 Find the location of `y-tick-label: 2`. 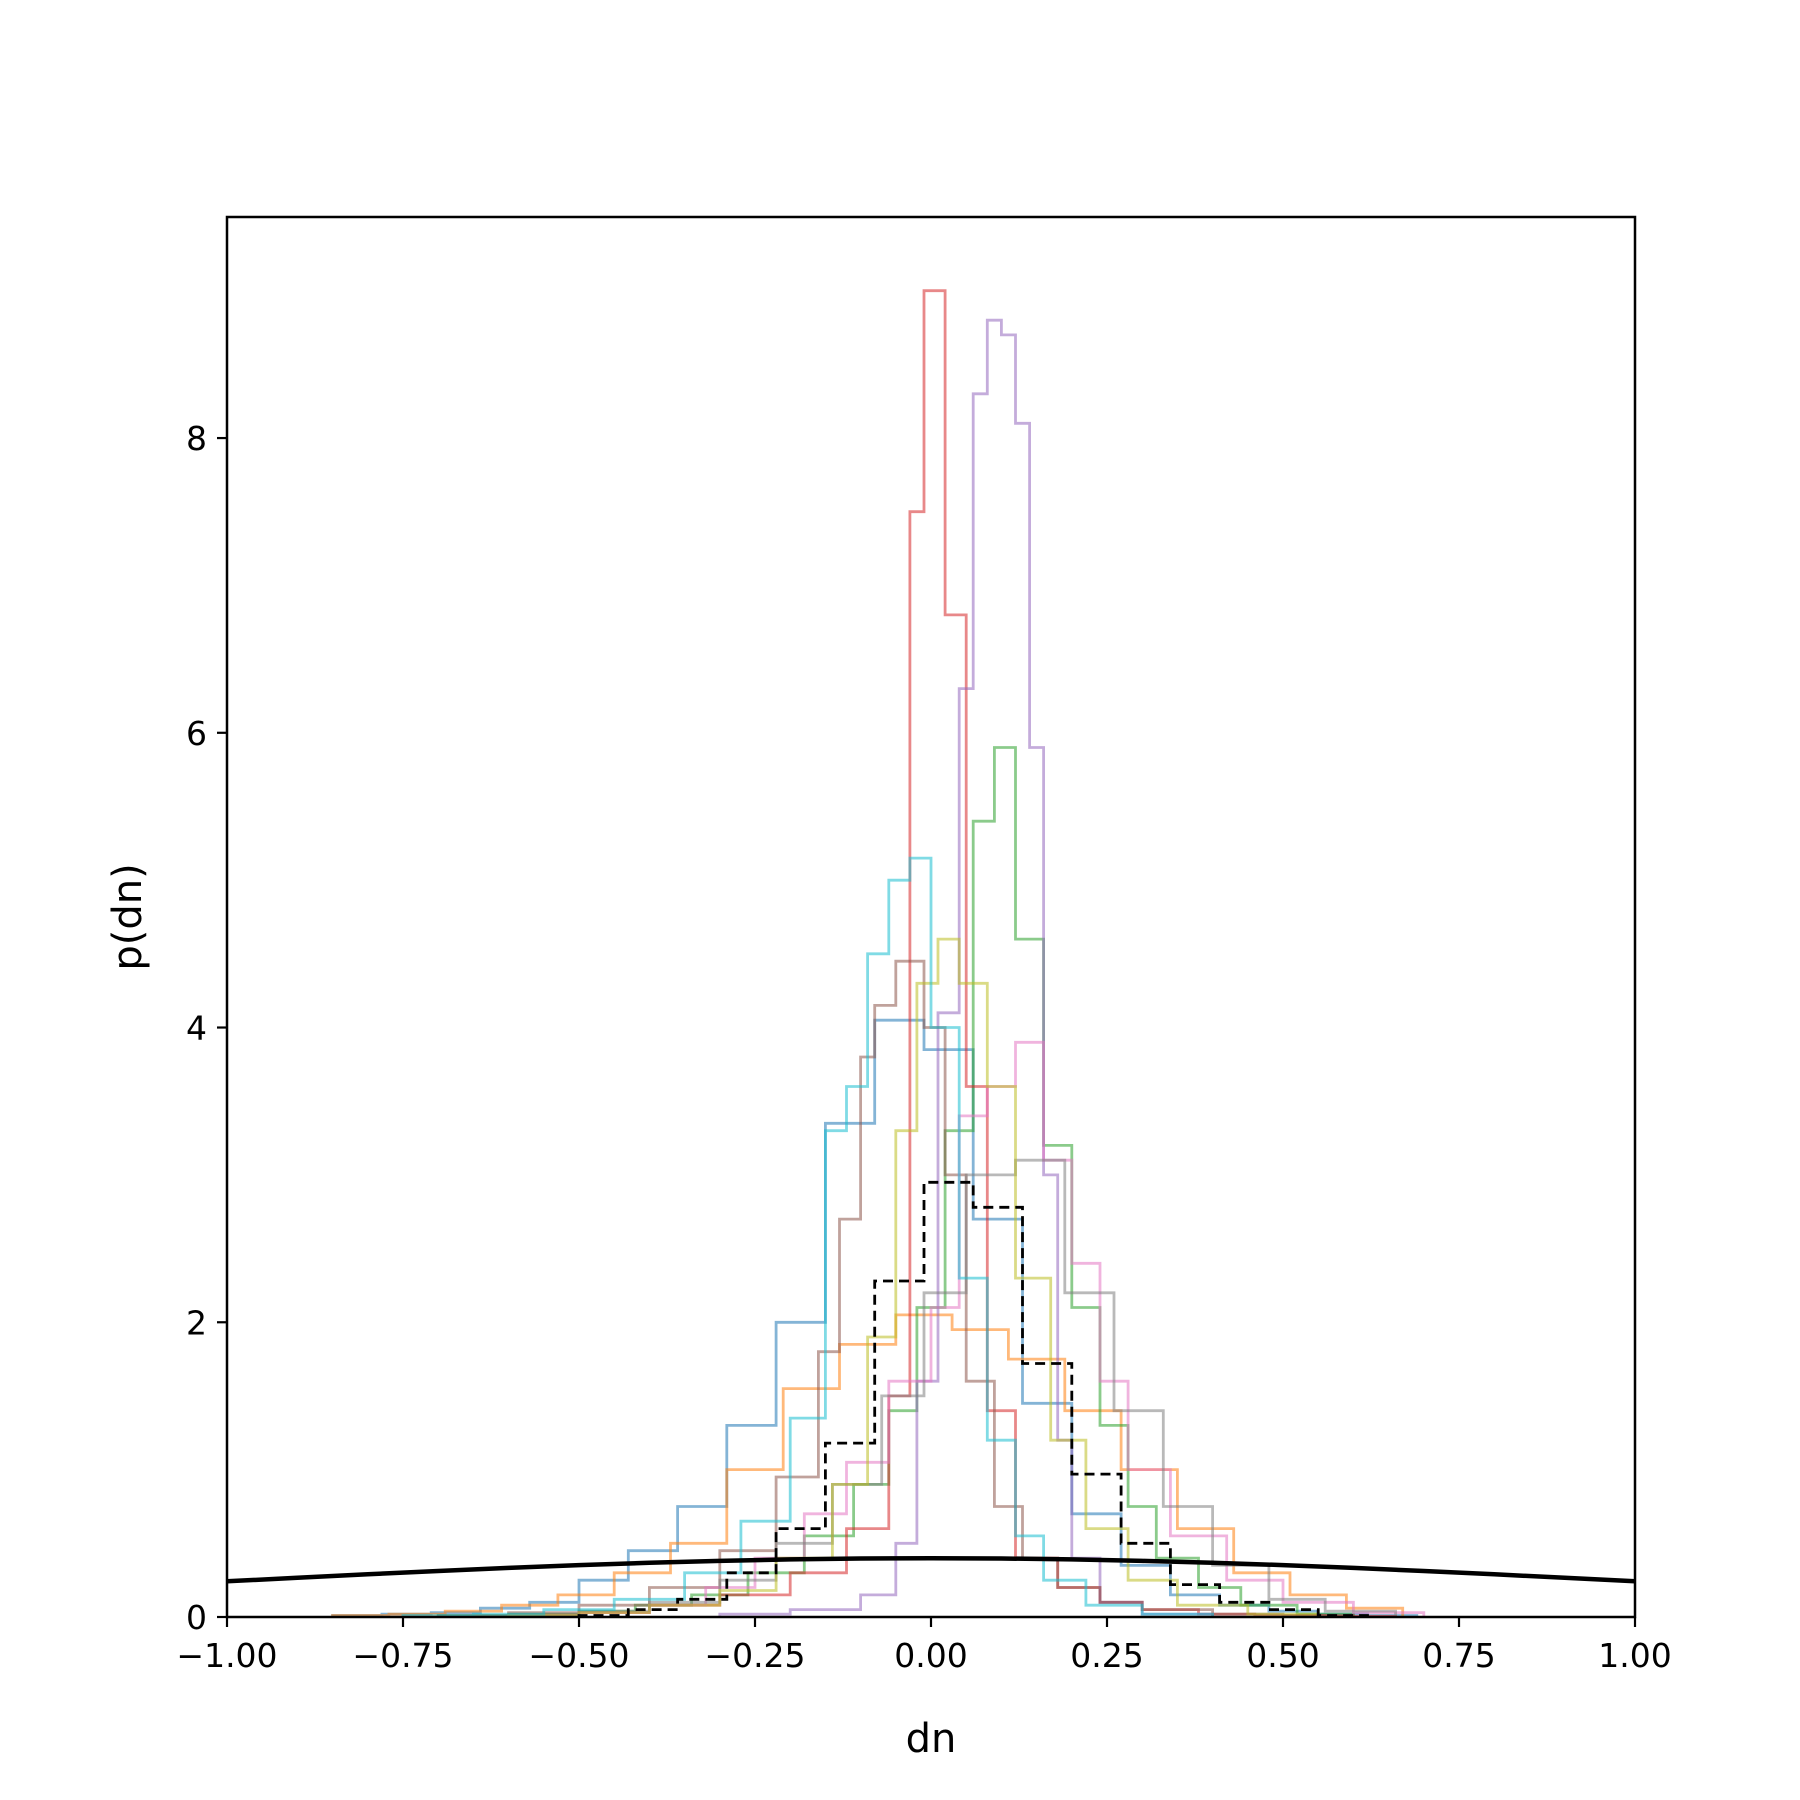

y-tick-label: 2 is located at coordinates (196, 1322).